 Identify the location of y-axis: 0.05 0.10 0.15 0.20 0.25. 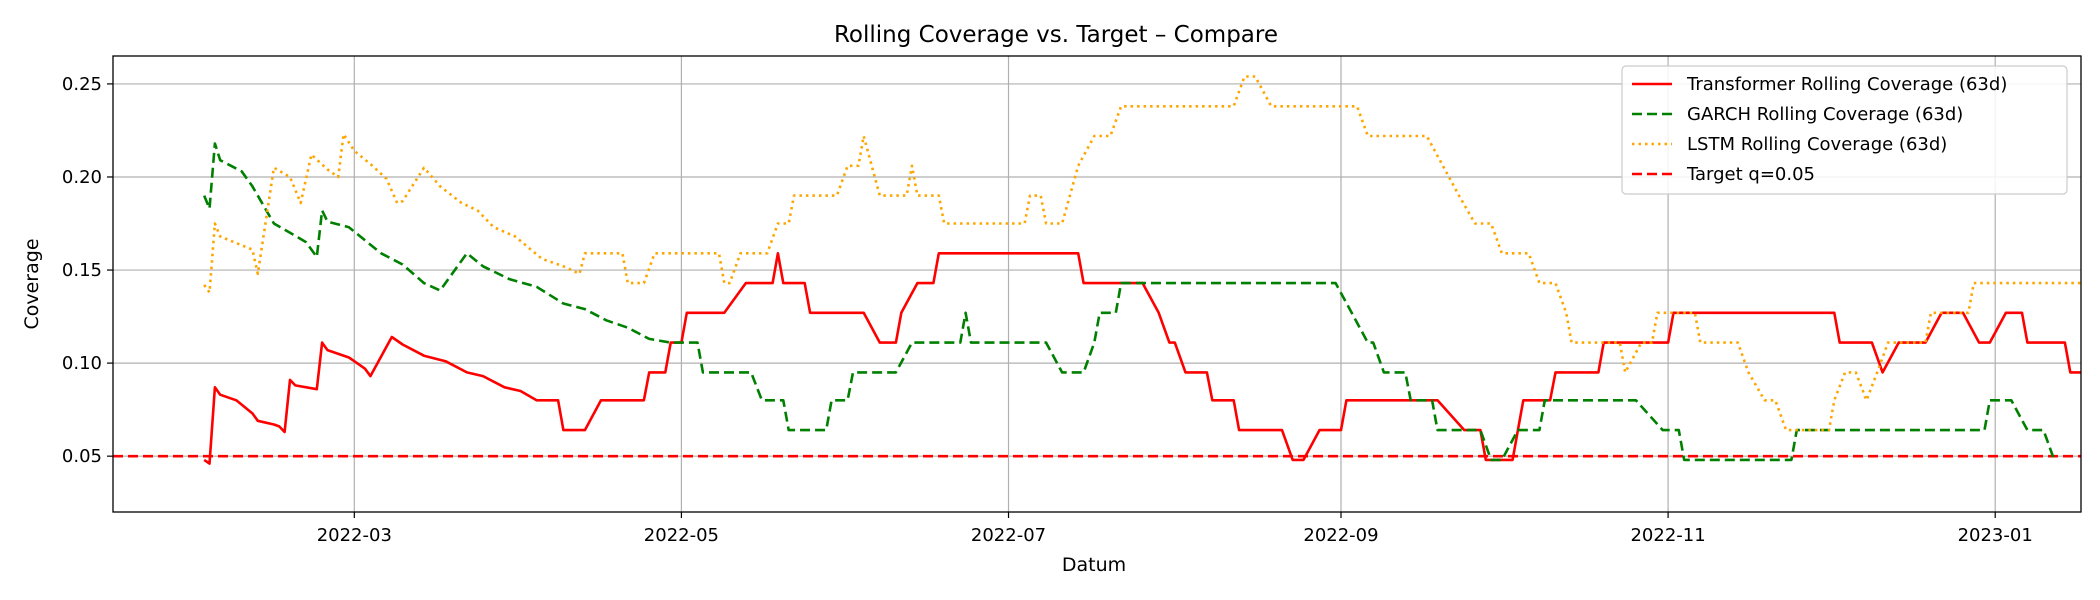
(87, 270).